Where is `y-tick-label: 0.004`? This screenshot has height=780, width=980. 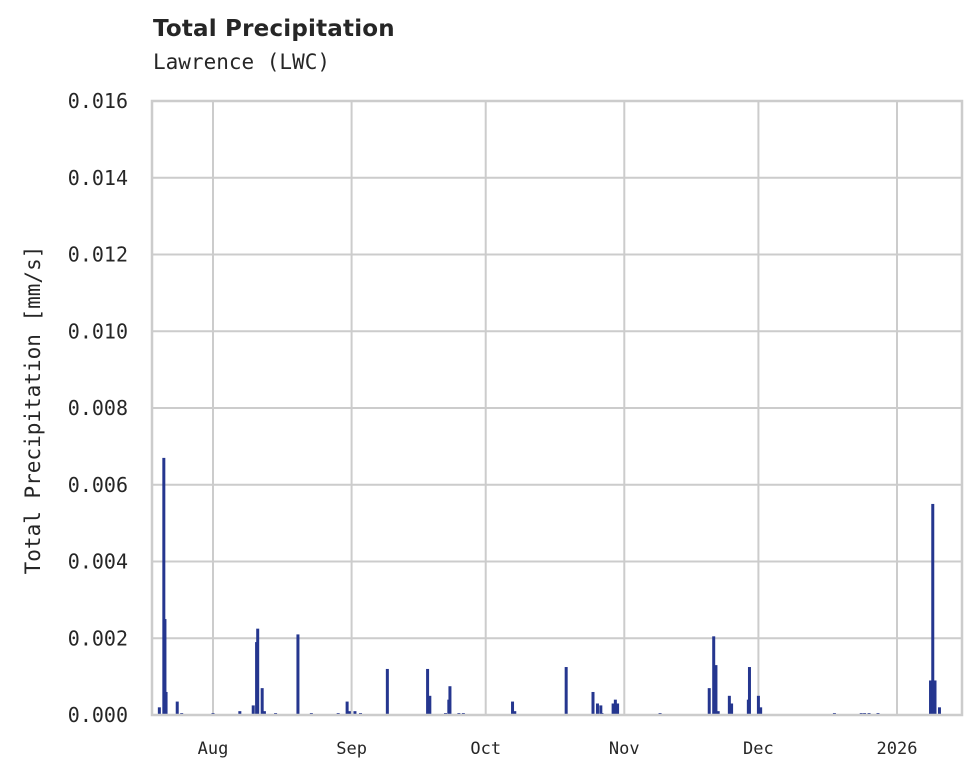 y-tick-label: 0.004 is located at coordinates (98, 562).